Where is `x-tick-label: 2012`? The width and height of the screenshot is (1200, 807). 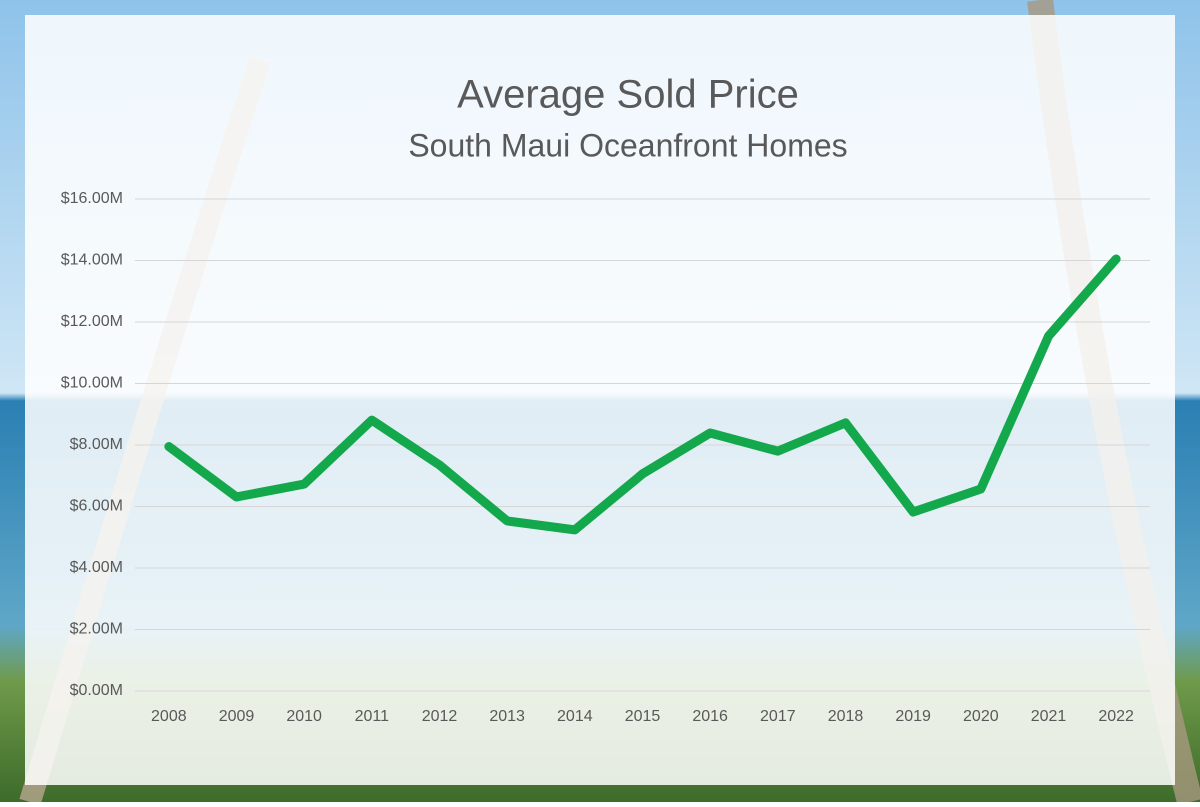
x-tick-label: 2012 is located at coordinates (440, 716).